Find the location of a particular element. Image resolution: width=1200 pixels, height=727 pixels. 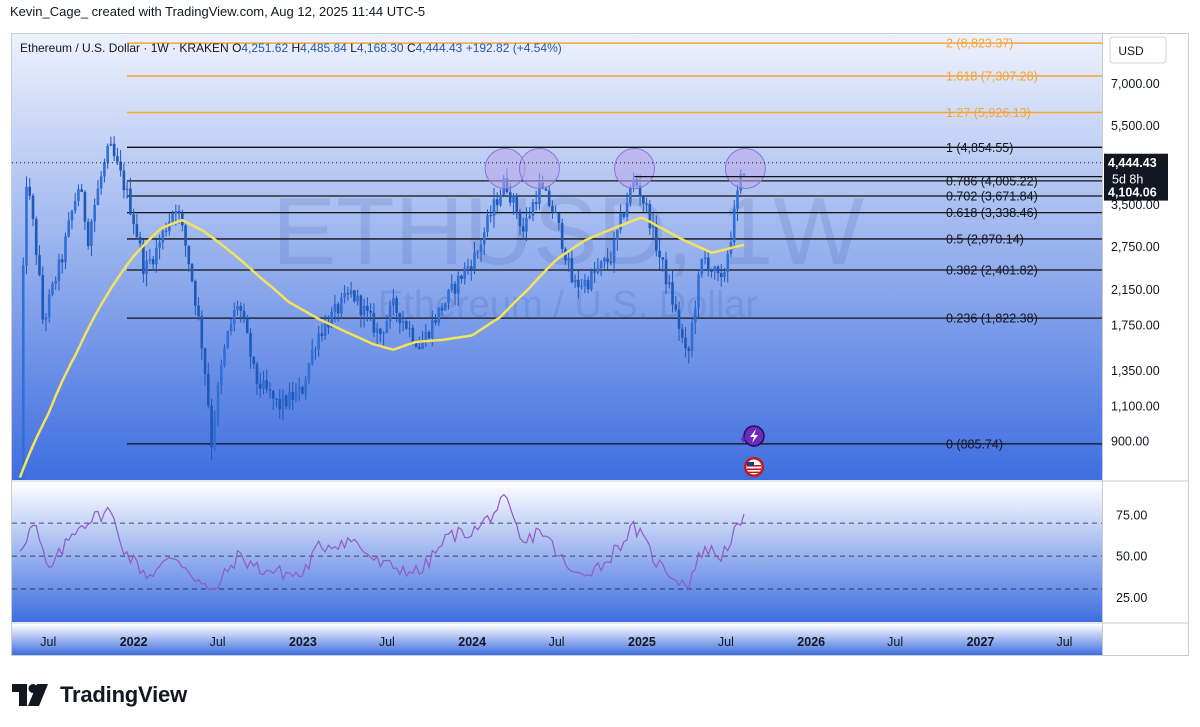

rsi-tick: 50.00 is located at coordinates (1131, 557).